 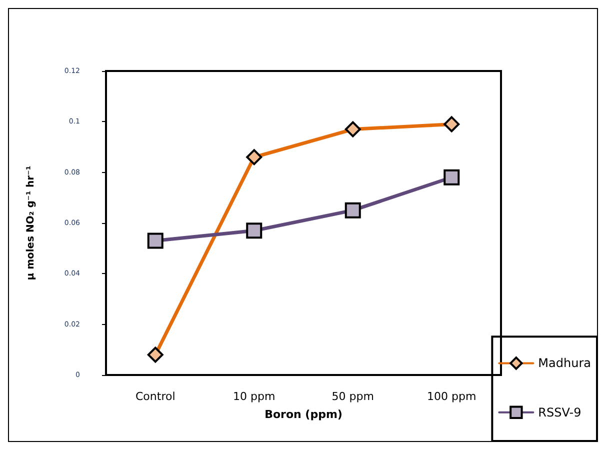 I want to click on x-tick-label: Control, so click(x=155, y=396).